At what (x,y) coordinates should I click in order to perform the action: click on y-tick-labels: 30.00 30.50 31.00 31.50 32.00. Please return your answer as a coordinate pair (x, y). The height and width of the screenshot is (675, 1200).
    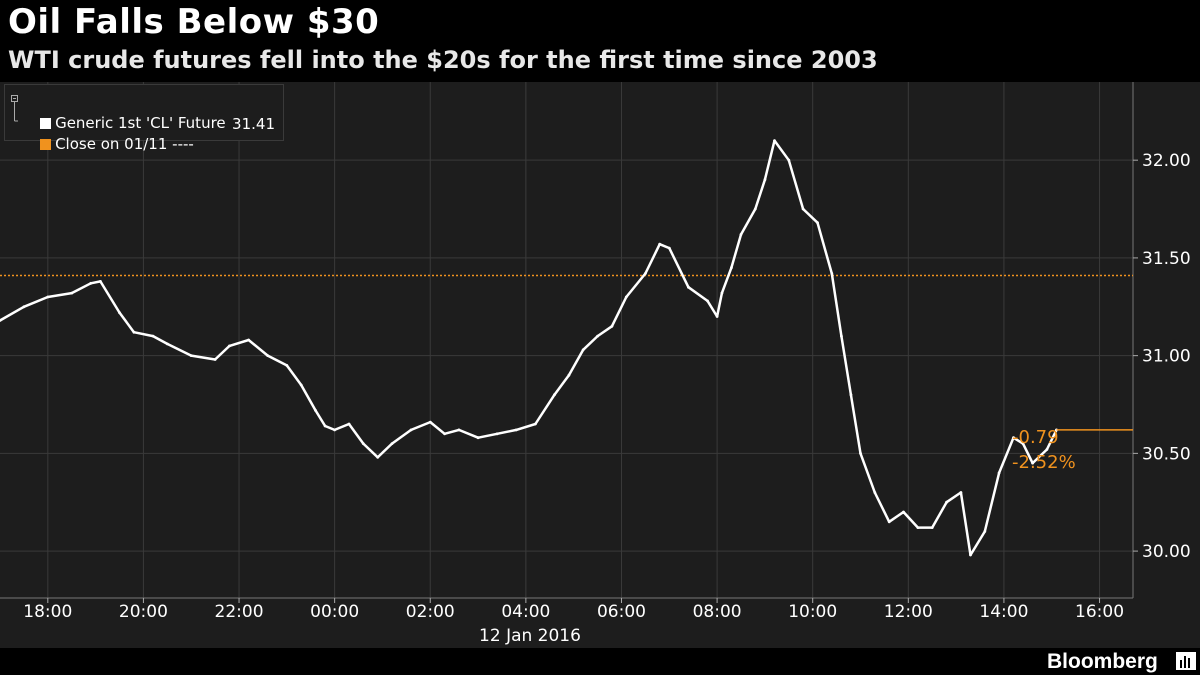
    Looking at the image, I should click on (1162, 356).